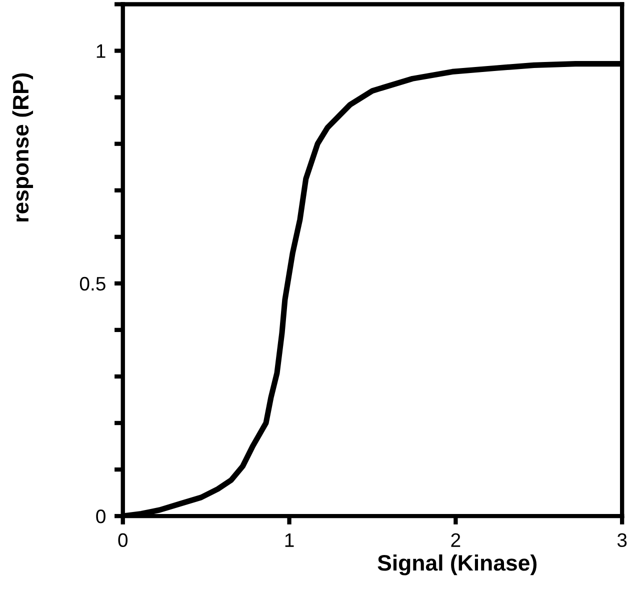 This screenshot has width=640, height=605. I want to click on y-tick-label: 0.5, so click(93, 283).